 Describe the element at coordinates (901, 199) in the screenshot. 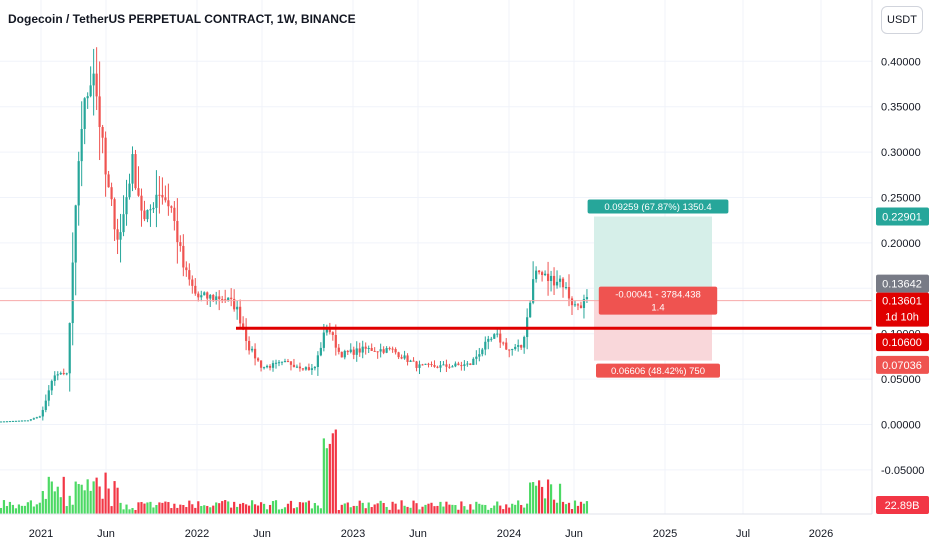

I see `y-tick-label: 0.25000` at that location.